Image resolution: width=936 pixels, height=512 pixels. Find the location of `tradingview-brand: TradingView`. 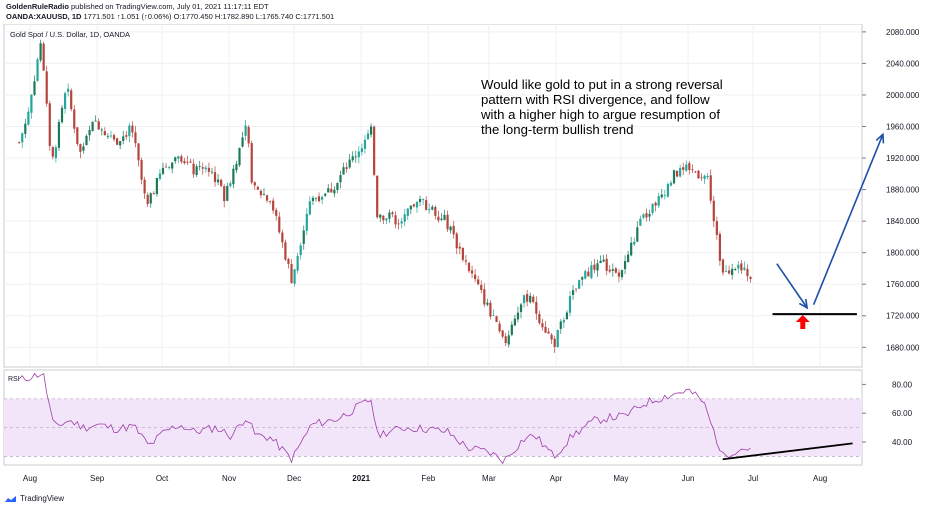

tradingview-brand: TradingView is located at coordinates (42, 498).